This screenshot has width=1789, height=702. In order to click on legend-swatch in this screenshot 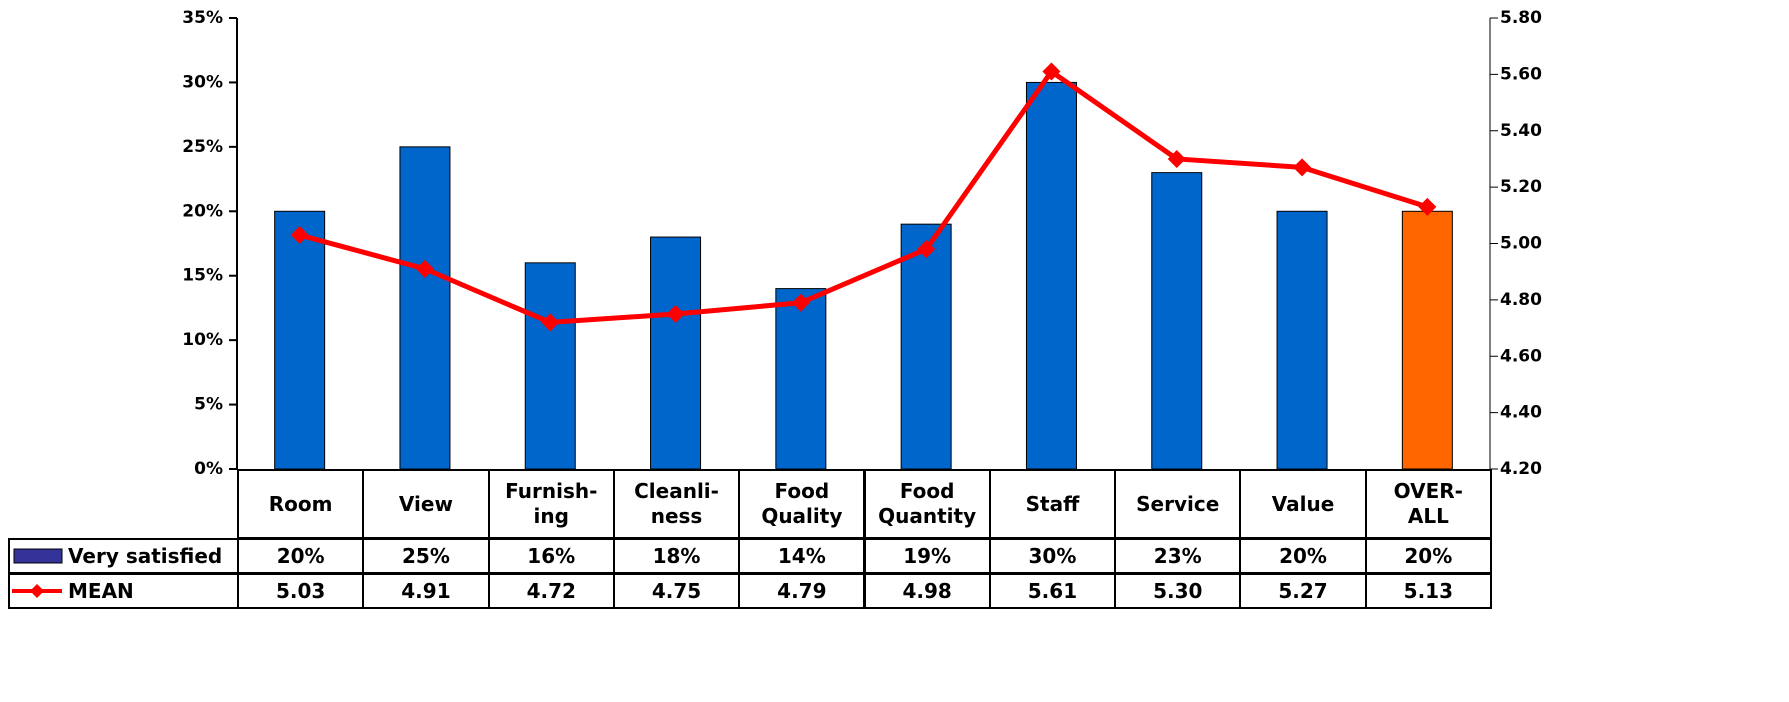, I will do `click(38, 556)`.